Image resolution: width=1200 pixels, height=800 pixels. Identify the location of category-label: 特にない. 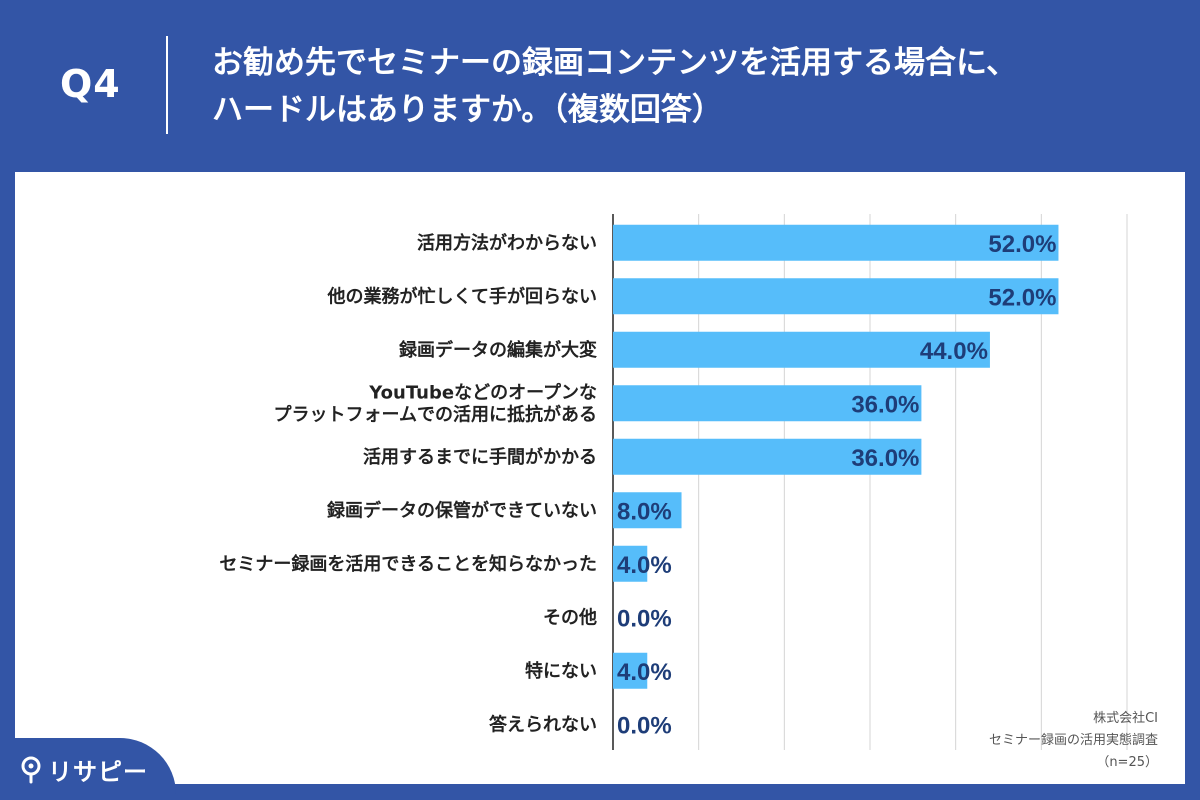
(561, 671).